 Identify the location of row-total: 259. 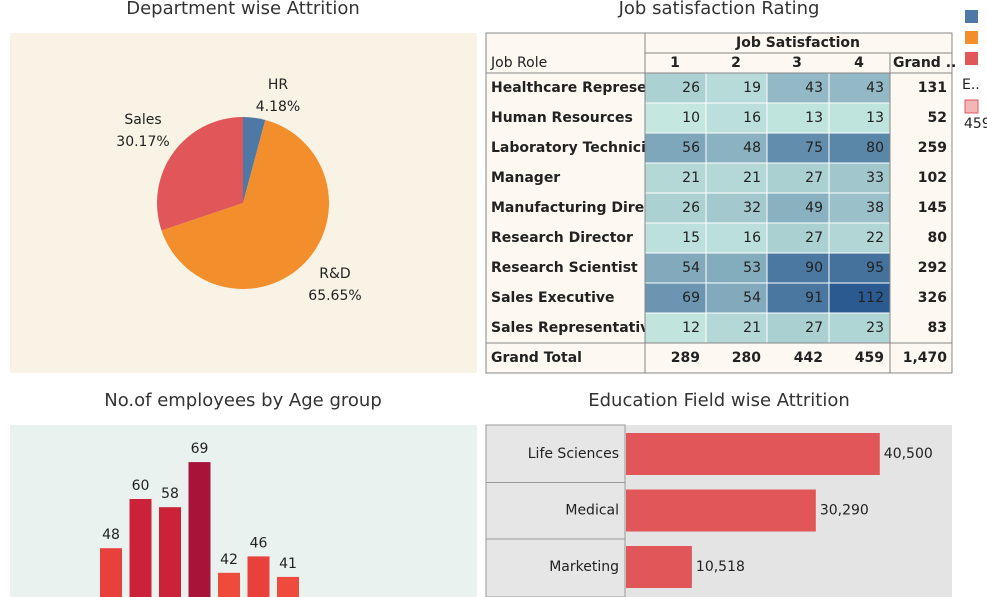
(932, 148).